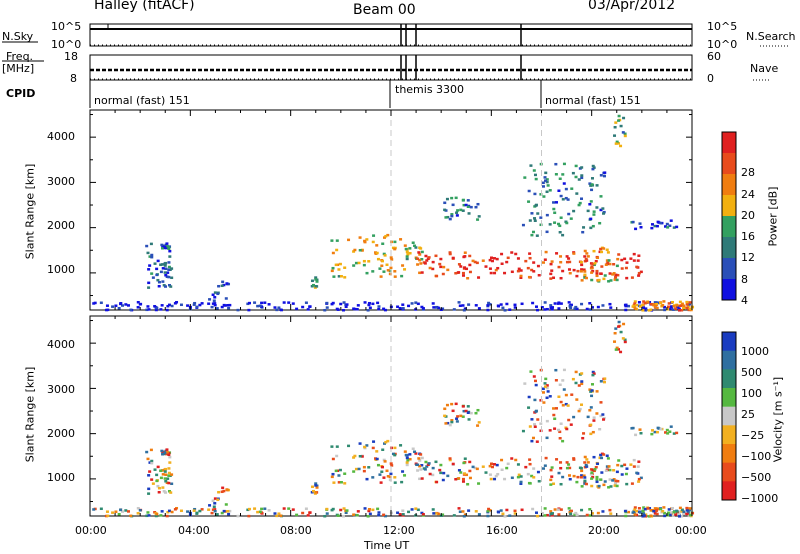  I want to click on nave-tick-bottom: 0, so click(710, 78).